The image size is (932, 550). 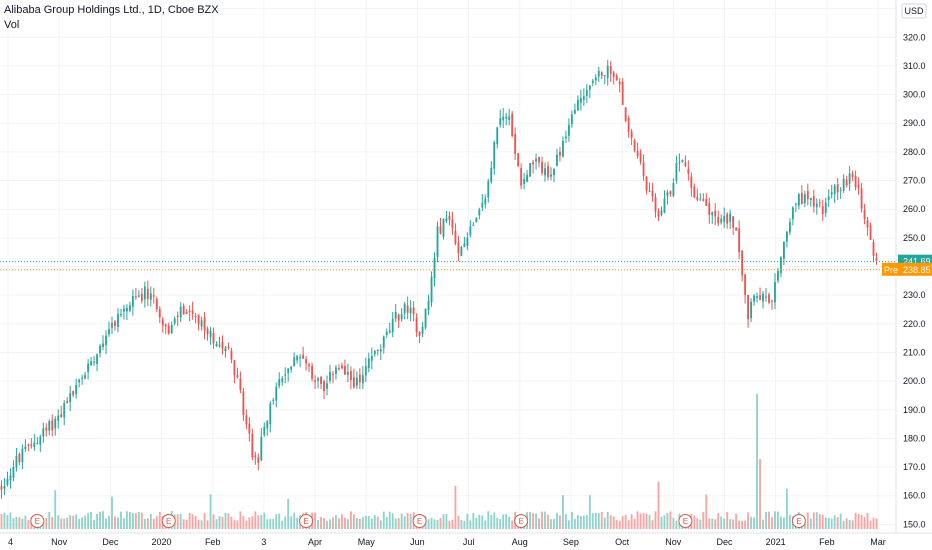 I want to click on x-tick-label: Aug, so click(x=520, y=542).